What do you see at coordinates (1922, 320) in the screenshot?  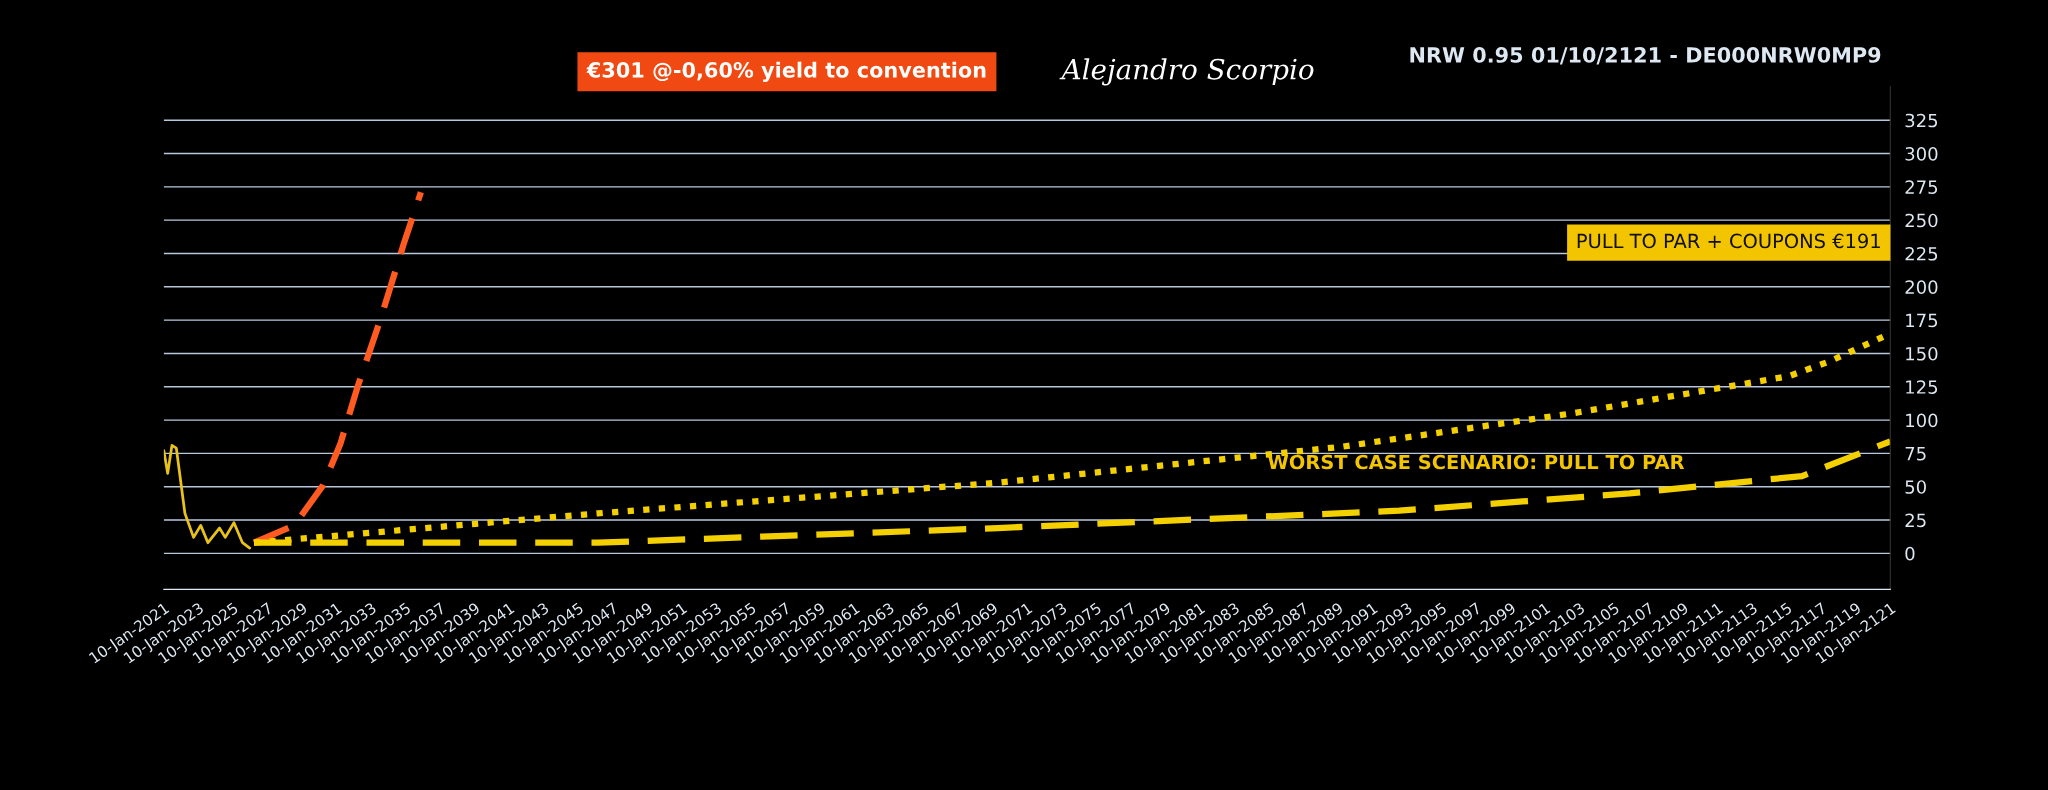 I see `y-tick-label: 175` at bounding box center [1922, 320].